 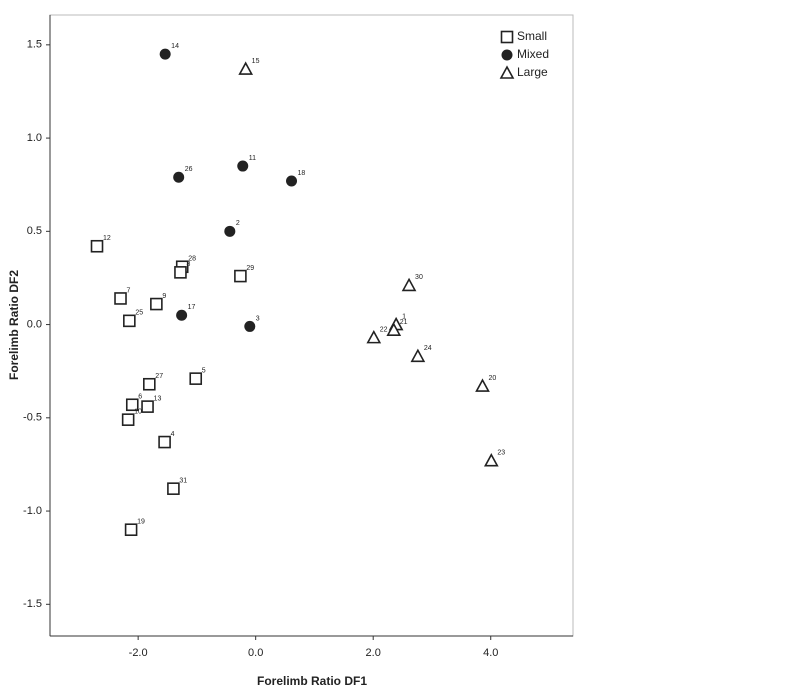 What do you see at coordinates (32, 511) in the screenshot?
I see `y-tick-label: -1.0` at bounding box center [32, 511].